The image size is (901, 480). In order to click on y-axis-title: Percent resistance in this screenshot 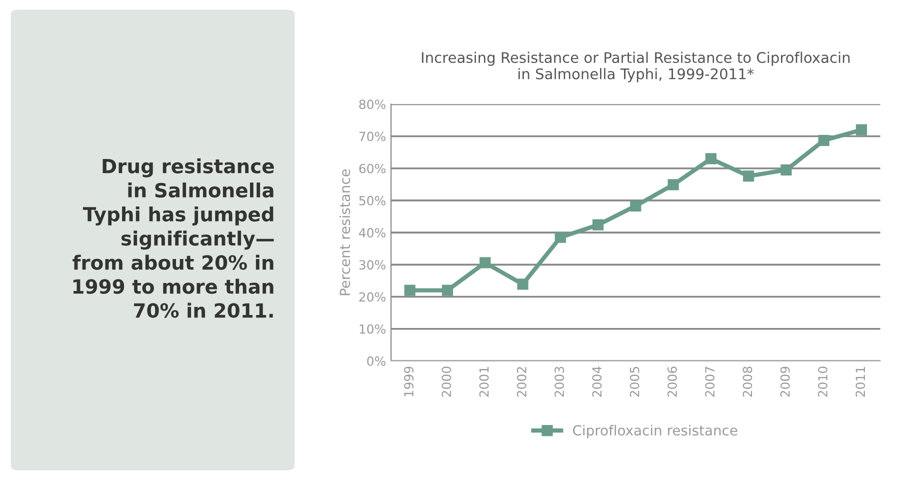, I will do `click(344, 232)`.